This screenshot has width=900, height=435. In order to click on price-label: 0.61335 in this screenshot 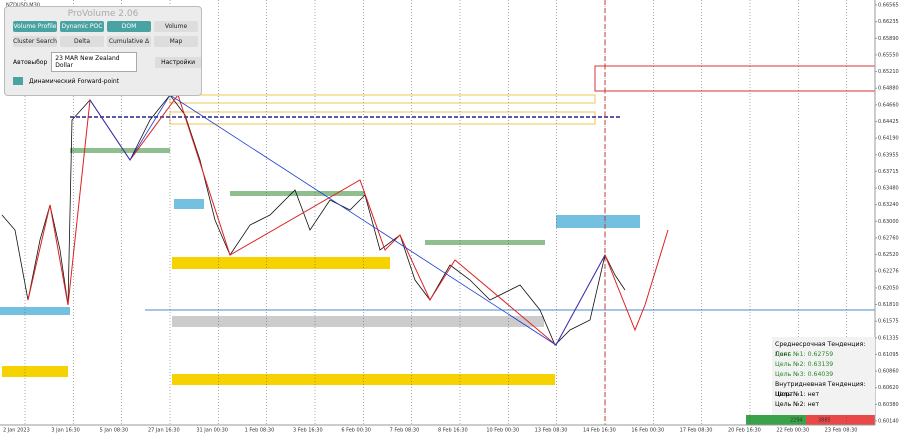, I will do `click(888, 338)`.